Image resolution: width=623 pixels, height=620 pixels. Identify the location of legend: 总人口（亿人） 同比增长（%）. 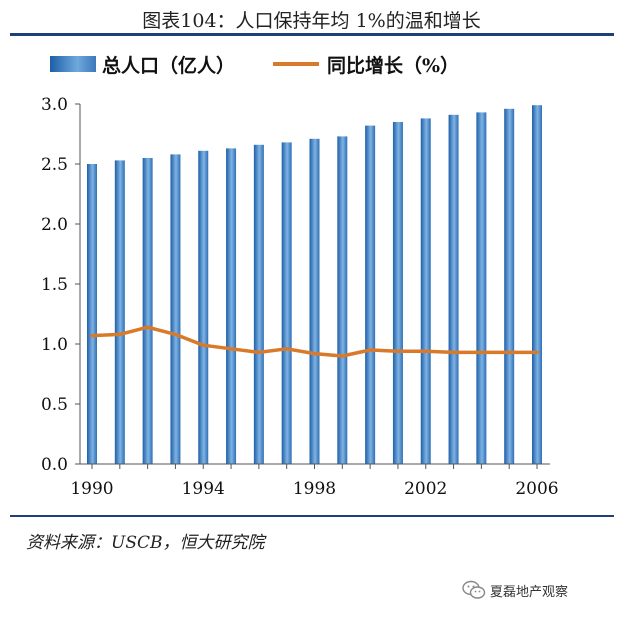
(273, 64).